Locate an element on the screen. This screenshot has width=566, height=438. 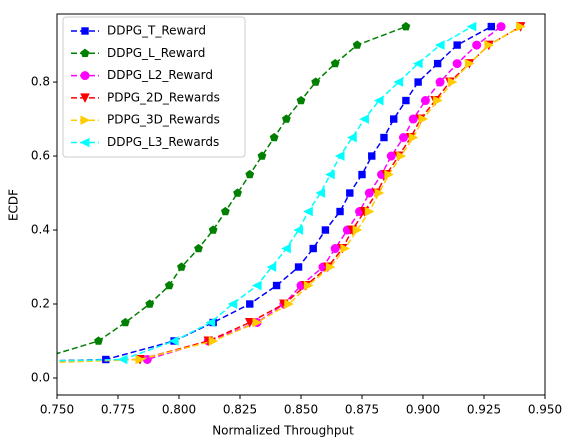
y-tick-label: 0.4 is located at coordinates (40, 230).